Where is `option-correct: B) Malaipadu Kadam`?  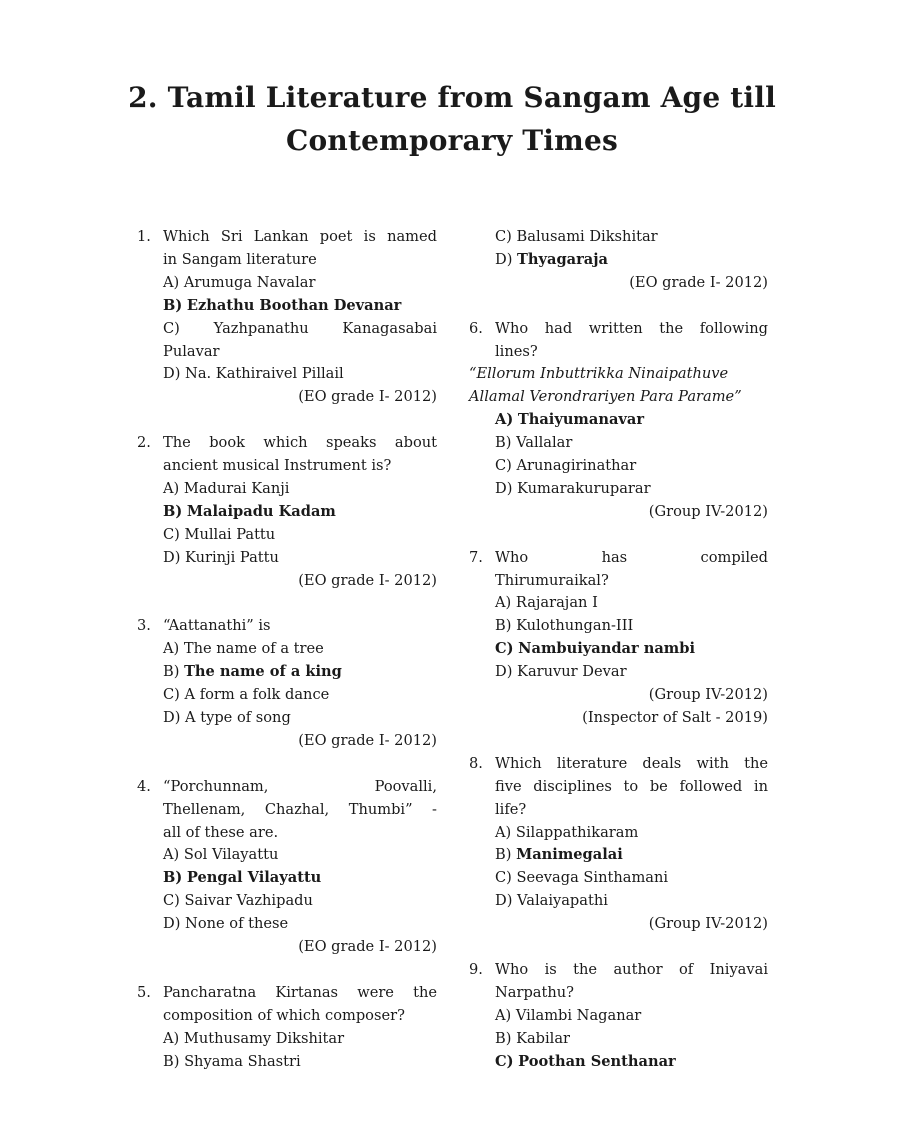
option-correct: B) Malaipadu Kadam is located at coordinates (300, 512).